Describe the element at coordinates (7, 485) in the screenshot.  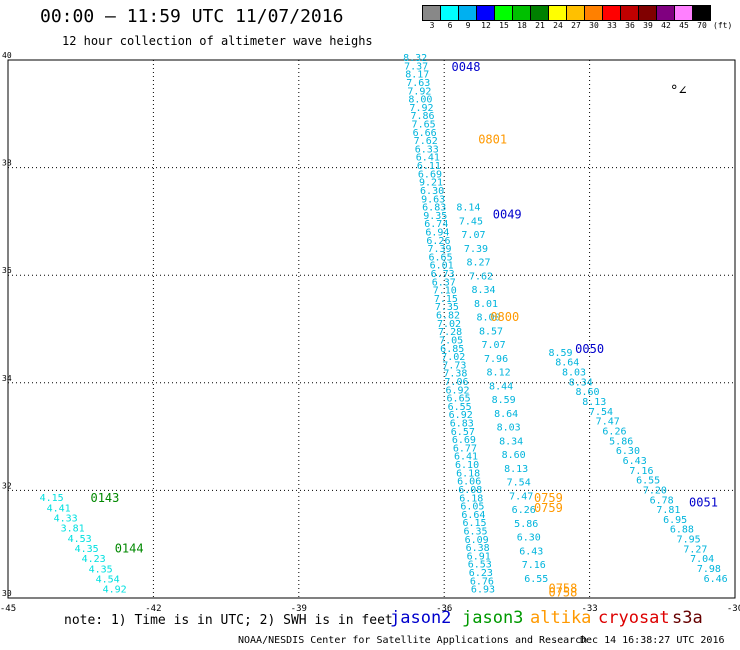
I see `y-tick-label: 32` at that location.